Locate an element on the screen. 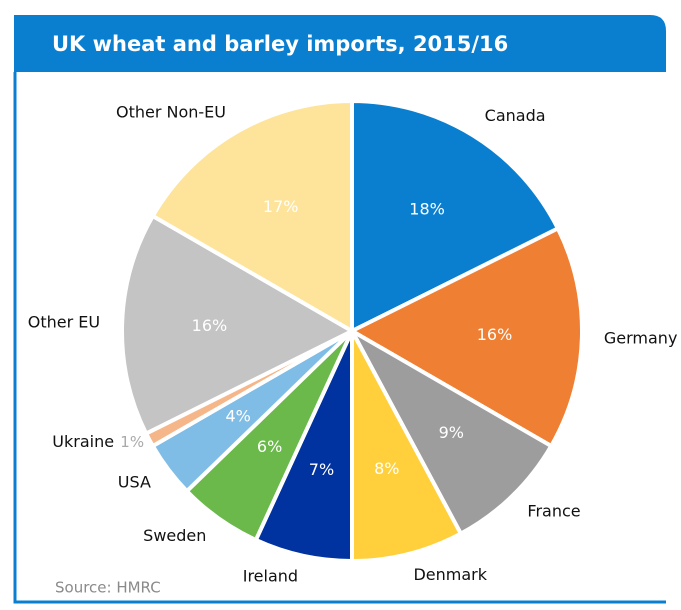 The height and width of the screenshot is (610, 681). value-label: 4% is located at coordinates (238, 415).